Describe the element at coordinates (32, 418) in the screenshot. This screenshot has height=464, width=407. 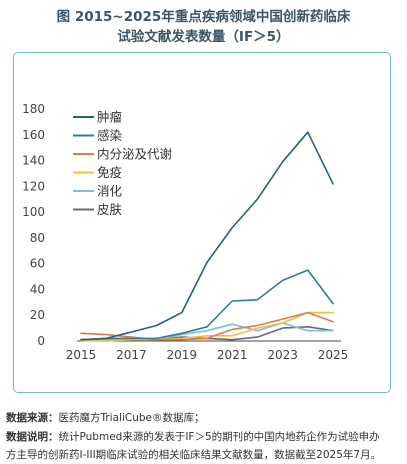
I see `footnote-source-label: 数据来源：` at that location.